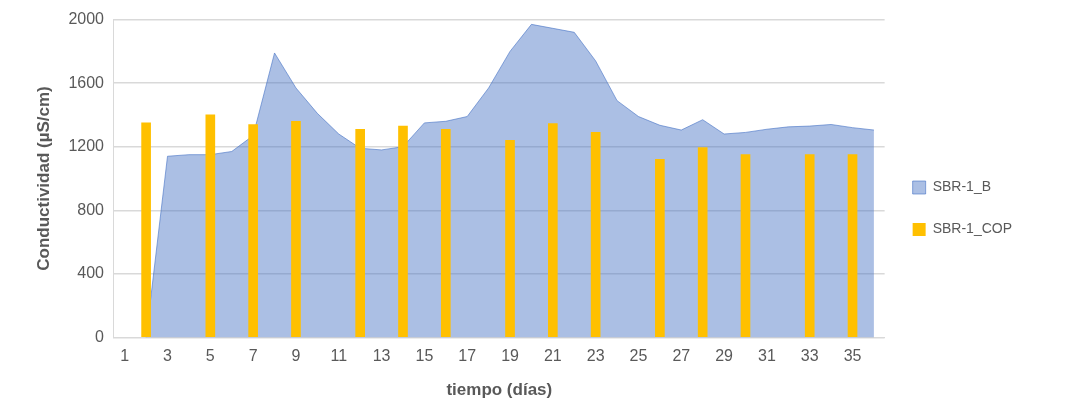 This screenshot has width=1082, height=409. I want to click on legend-label: SBR-1_COP, so click(972, 228).